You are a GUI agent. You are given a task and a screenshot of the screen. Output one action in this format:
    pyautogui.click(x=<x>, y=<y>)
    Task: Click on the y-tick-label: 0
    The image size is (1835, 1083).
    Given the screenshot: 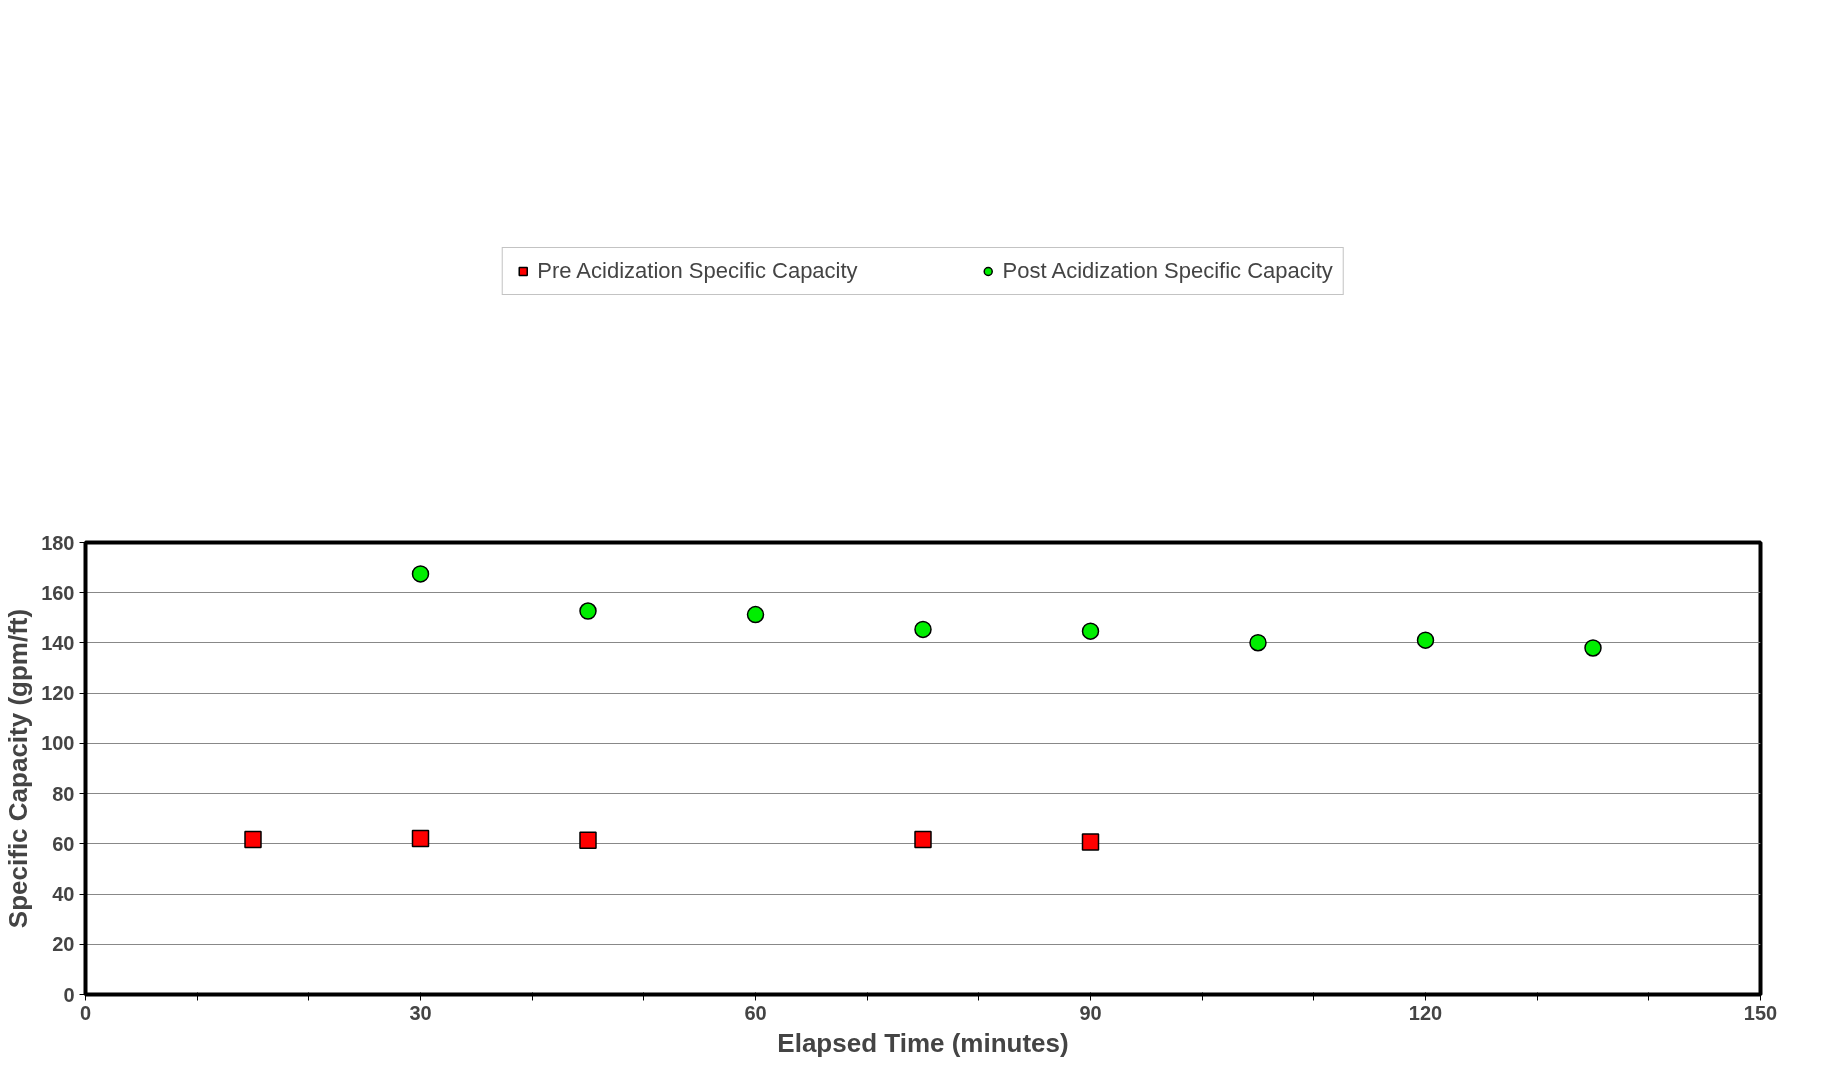 What is the action you would take?
    pyautogui.click(x=69, y=994)
    